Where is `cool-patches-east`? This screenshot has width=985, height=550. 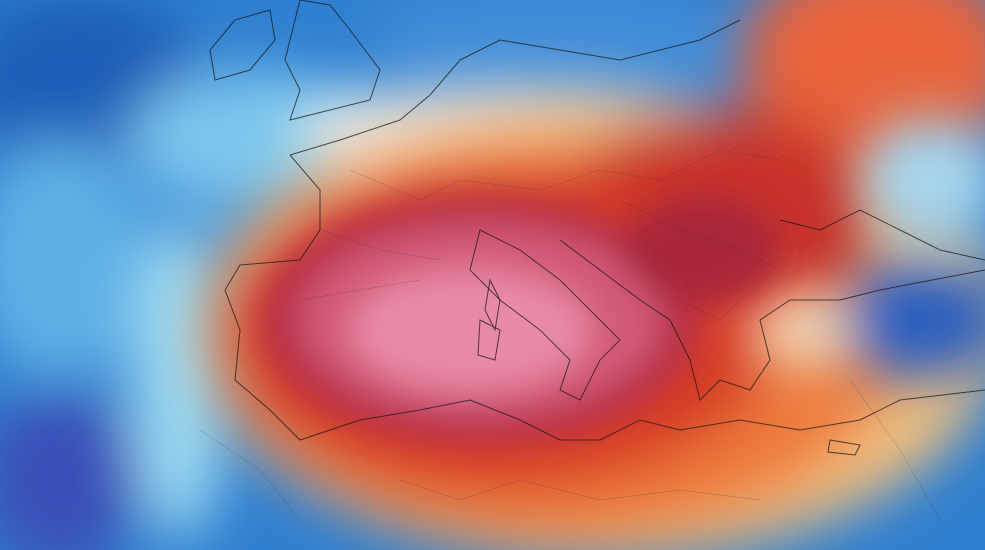
cool-patches-east is located at coordinates (867, 250).